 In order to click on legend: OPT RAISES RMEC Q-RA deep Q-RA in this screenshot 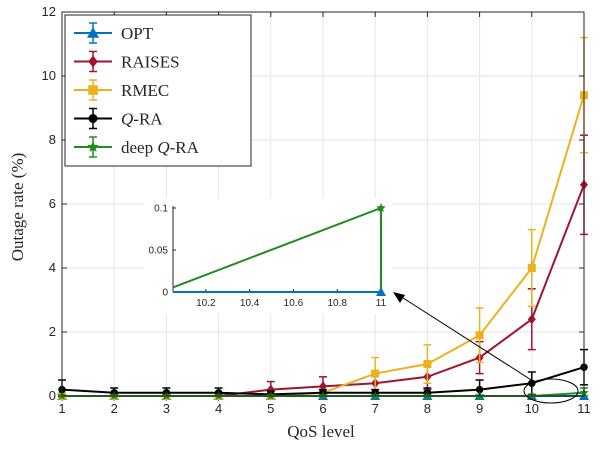, I will do `click(158, 90)`.